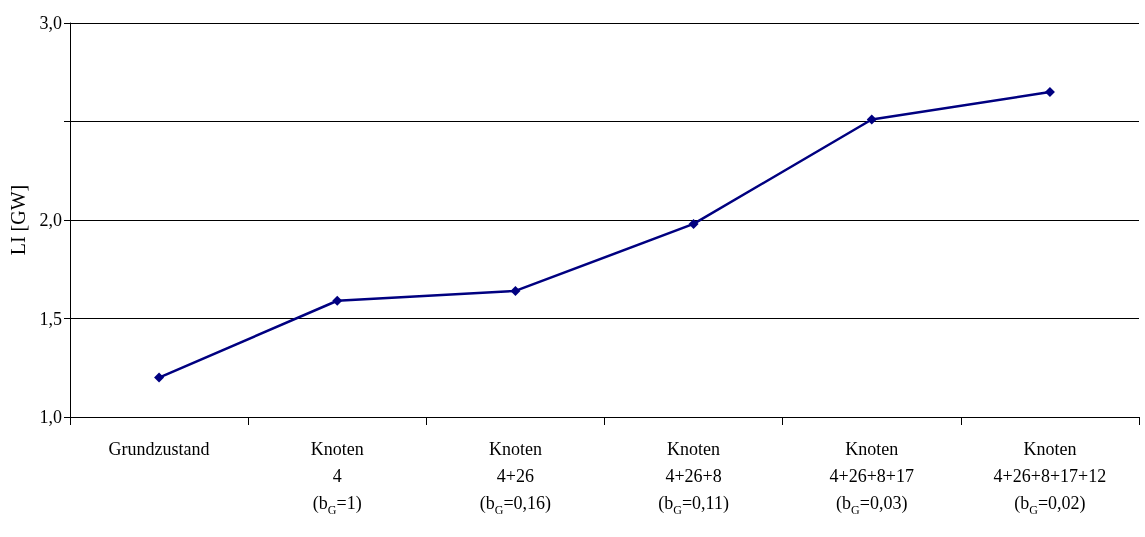 This screenshot has width=1145, height=537. I want to click on y-tick-label: 1,5, so click(50, 318).